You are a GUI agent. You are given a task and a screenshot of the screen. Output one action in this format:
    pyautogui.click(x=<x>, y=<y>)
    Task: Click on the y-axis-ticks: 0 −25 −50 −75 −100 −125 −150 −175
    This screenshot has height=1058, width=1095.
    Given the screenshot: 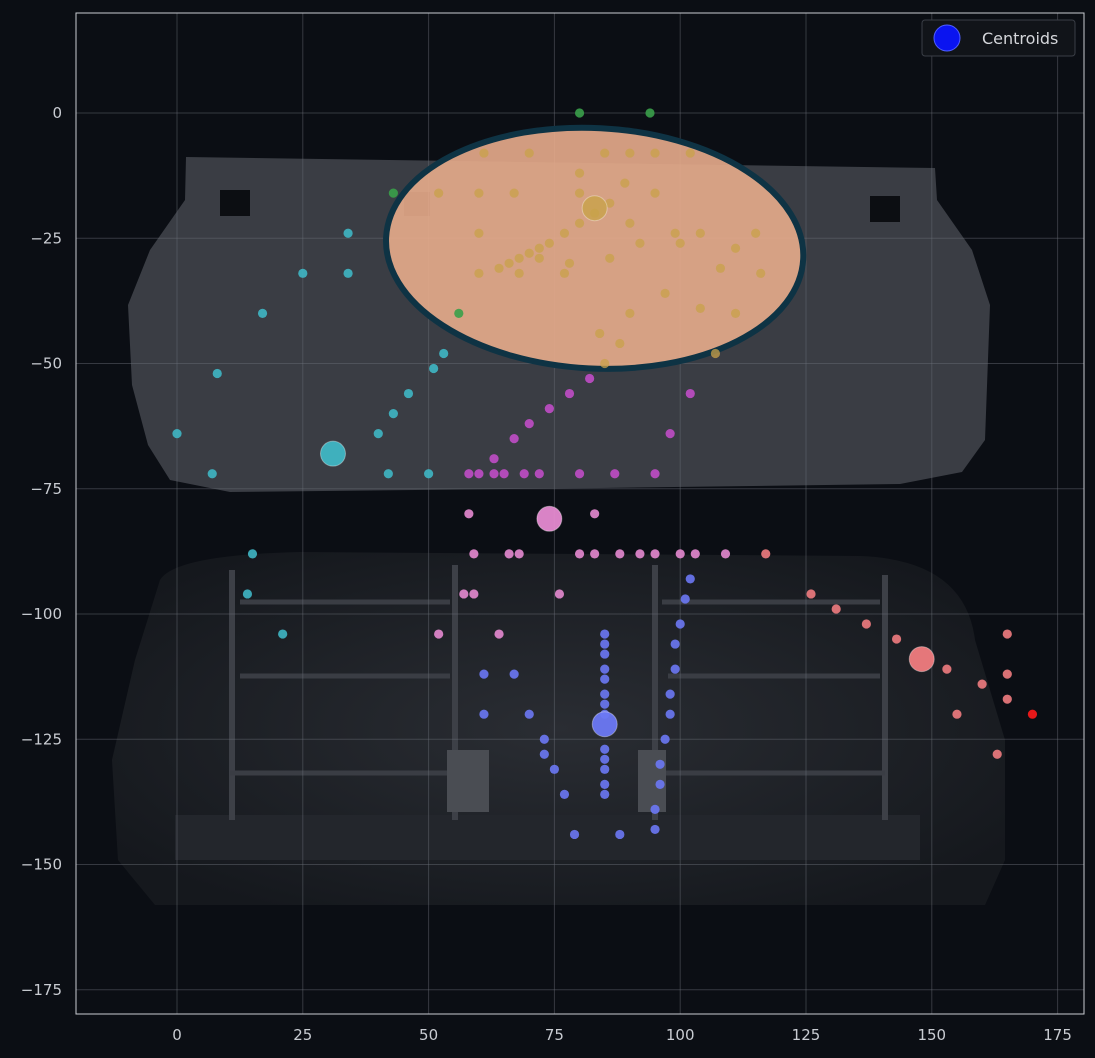 What is the action you would take?
    pyautogui.click(x=41, y=551)
    